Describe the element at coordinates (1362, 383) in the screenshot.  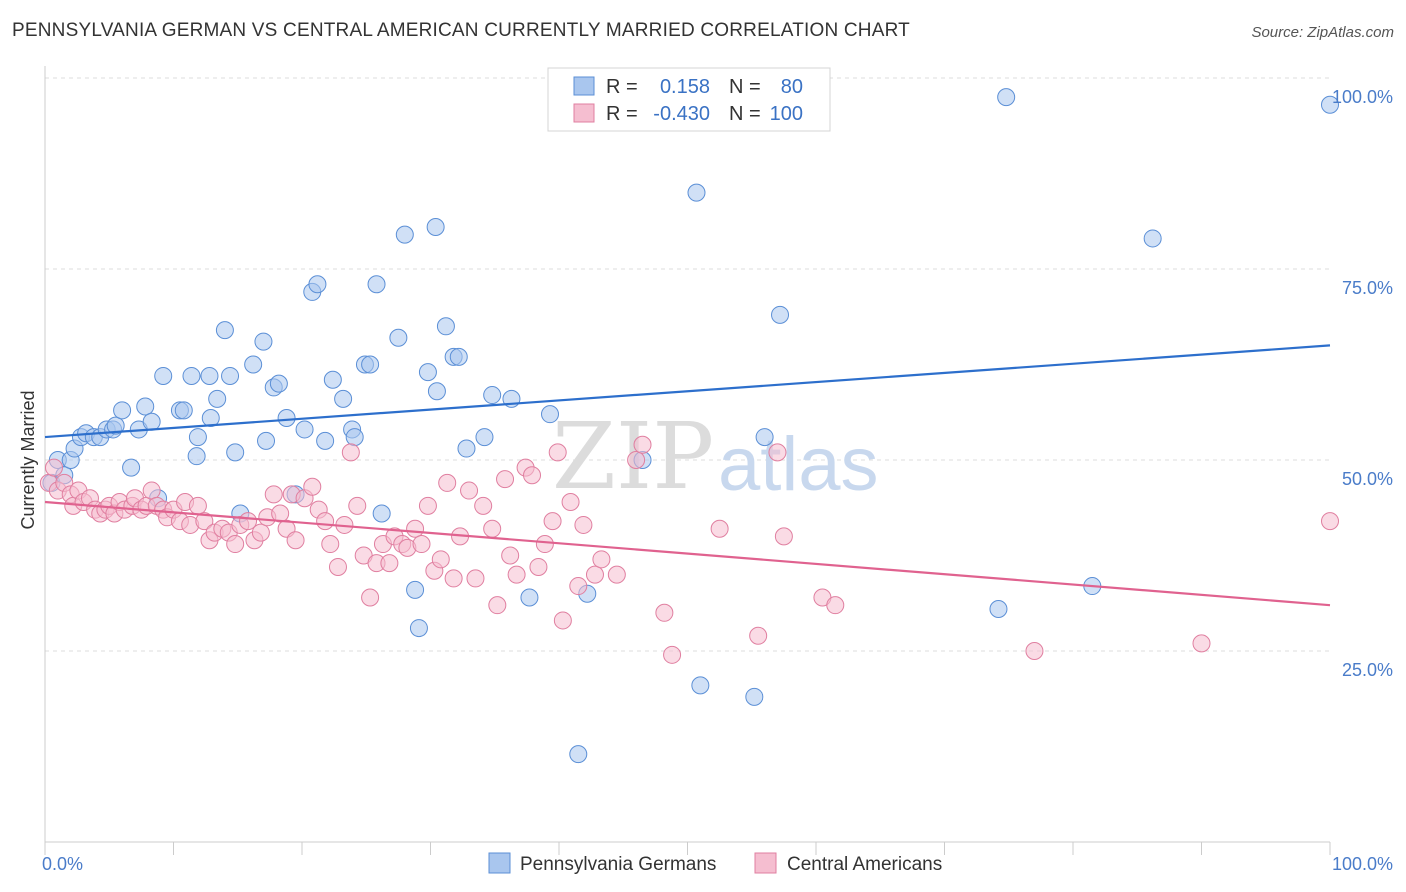
I see `y-tick-labels: 25.0% 50.0% 75.0% 100.0%` at that location.